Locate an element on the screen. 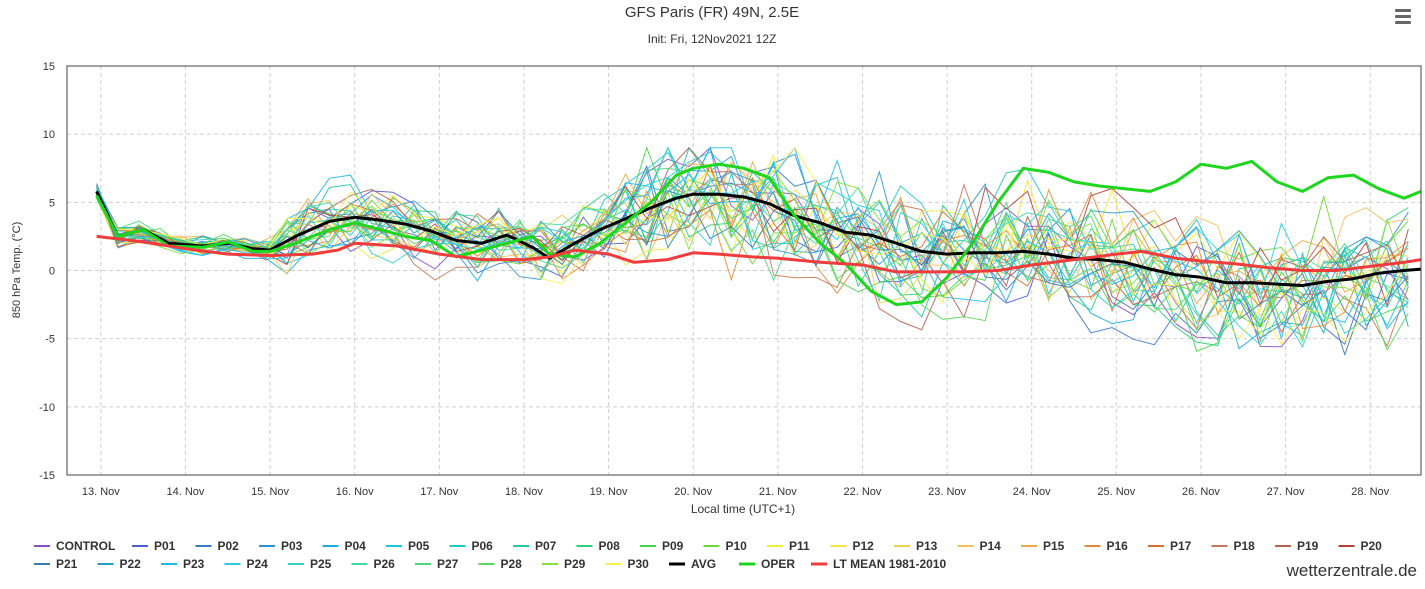 The width and height of the screenshot is (1425, 589). legend-item-p01: P01 is located at coordinates (154, 546).